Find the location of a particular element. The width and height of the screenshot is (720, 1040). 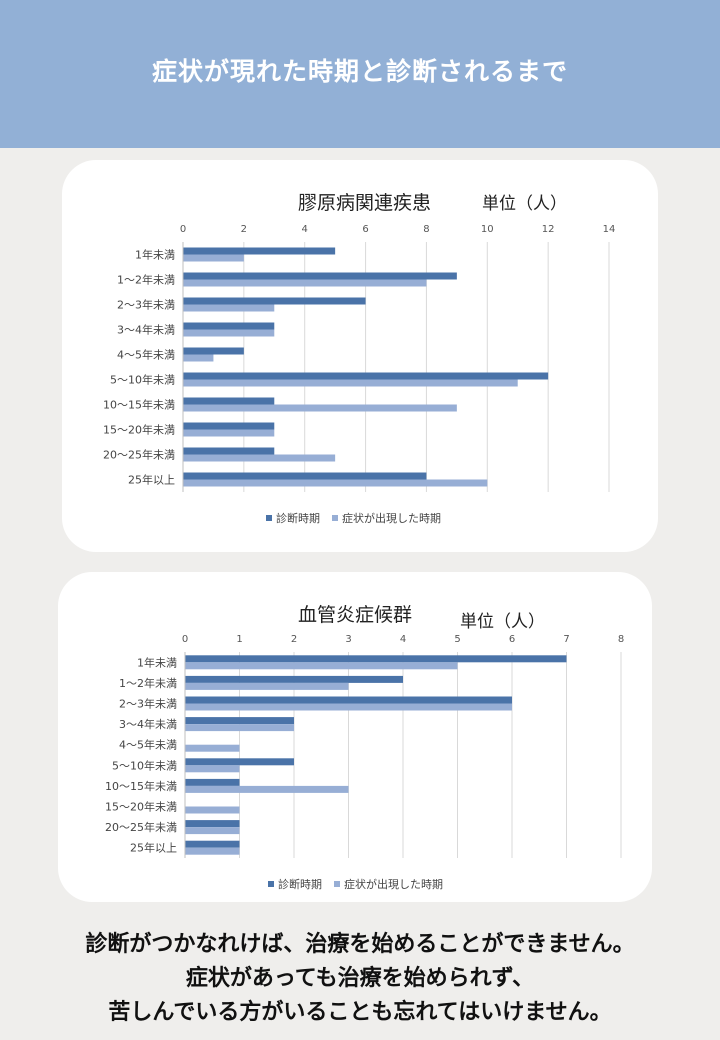

x-tick-label: 3 is located at coordinates (348, 639).